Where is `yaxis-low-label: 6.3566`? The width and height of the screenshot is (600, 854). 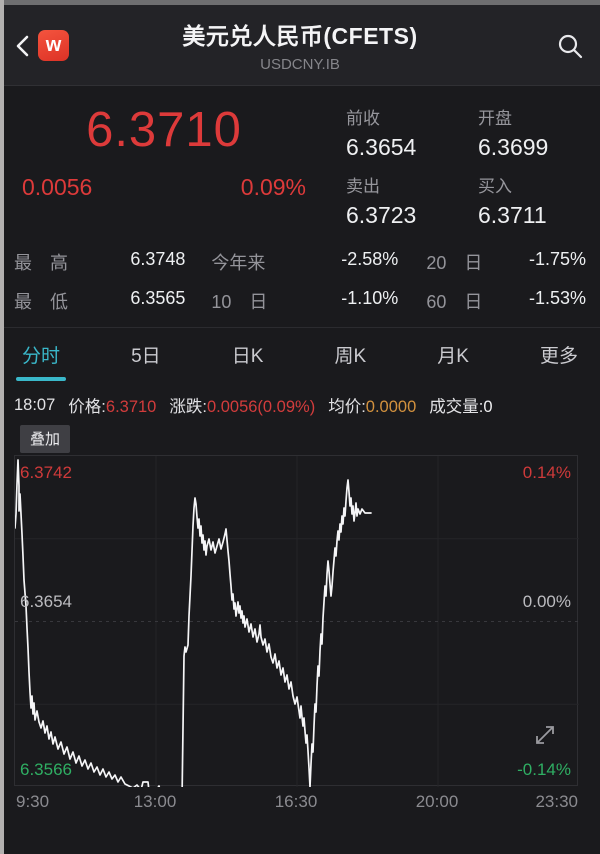 yaxis-low-label: 6.3566 is located at coordinates (46, 769).